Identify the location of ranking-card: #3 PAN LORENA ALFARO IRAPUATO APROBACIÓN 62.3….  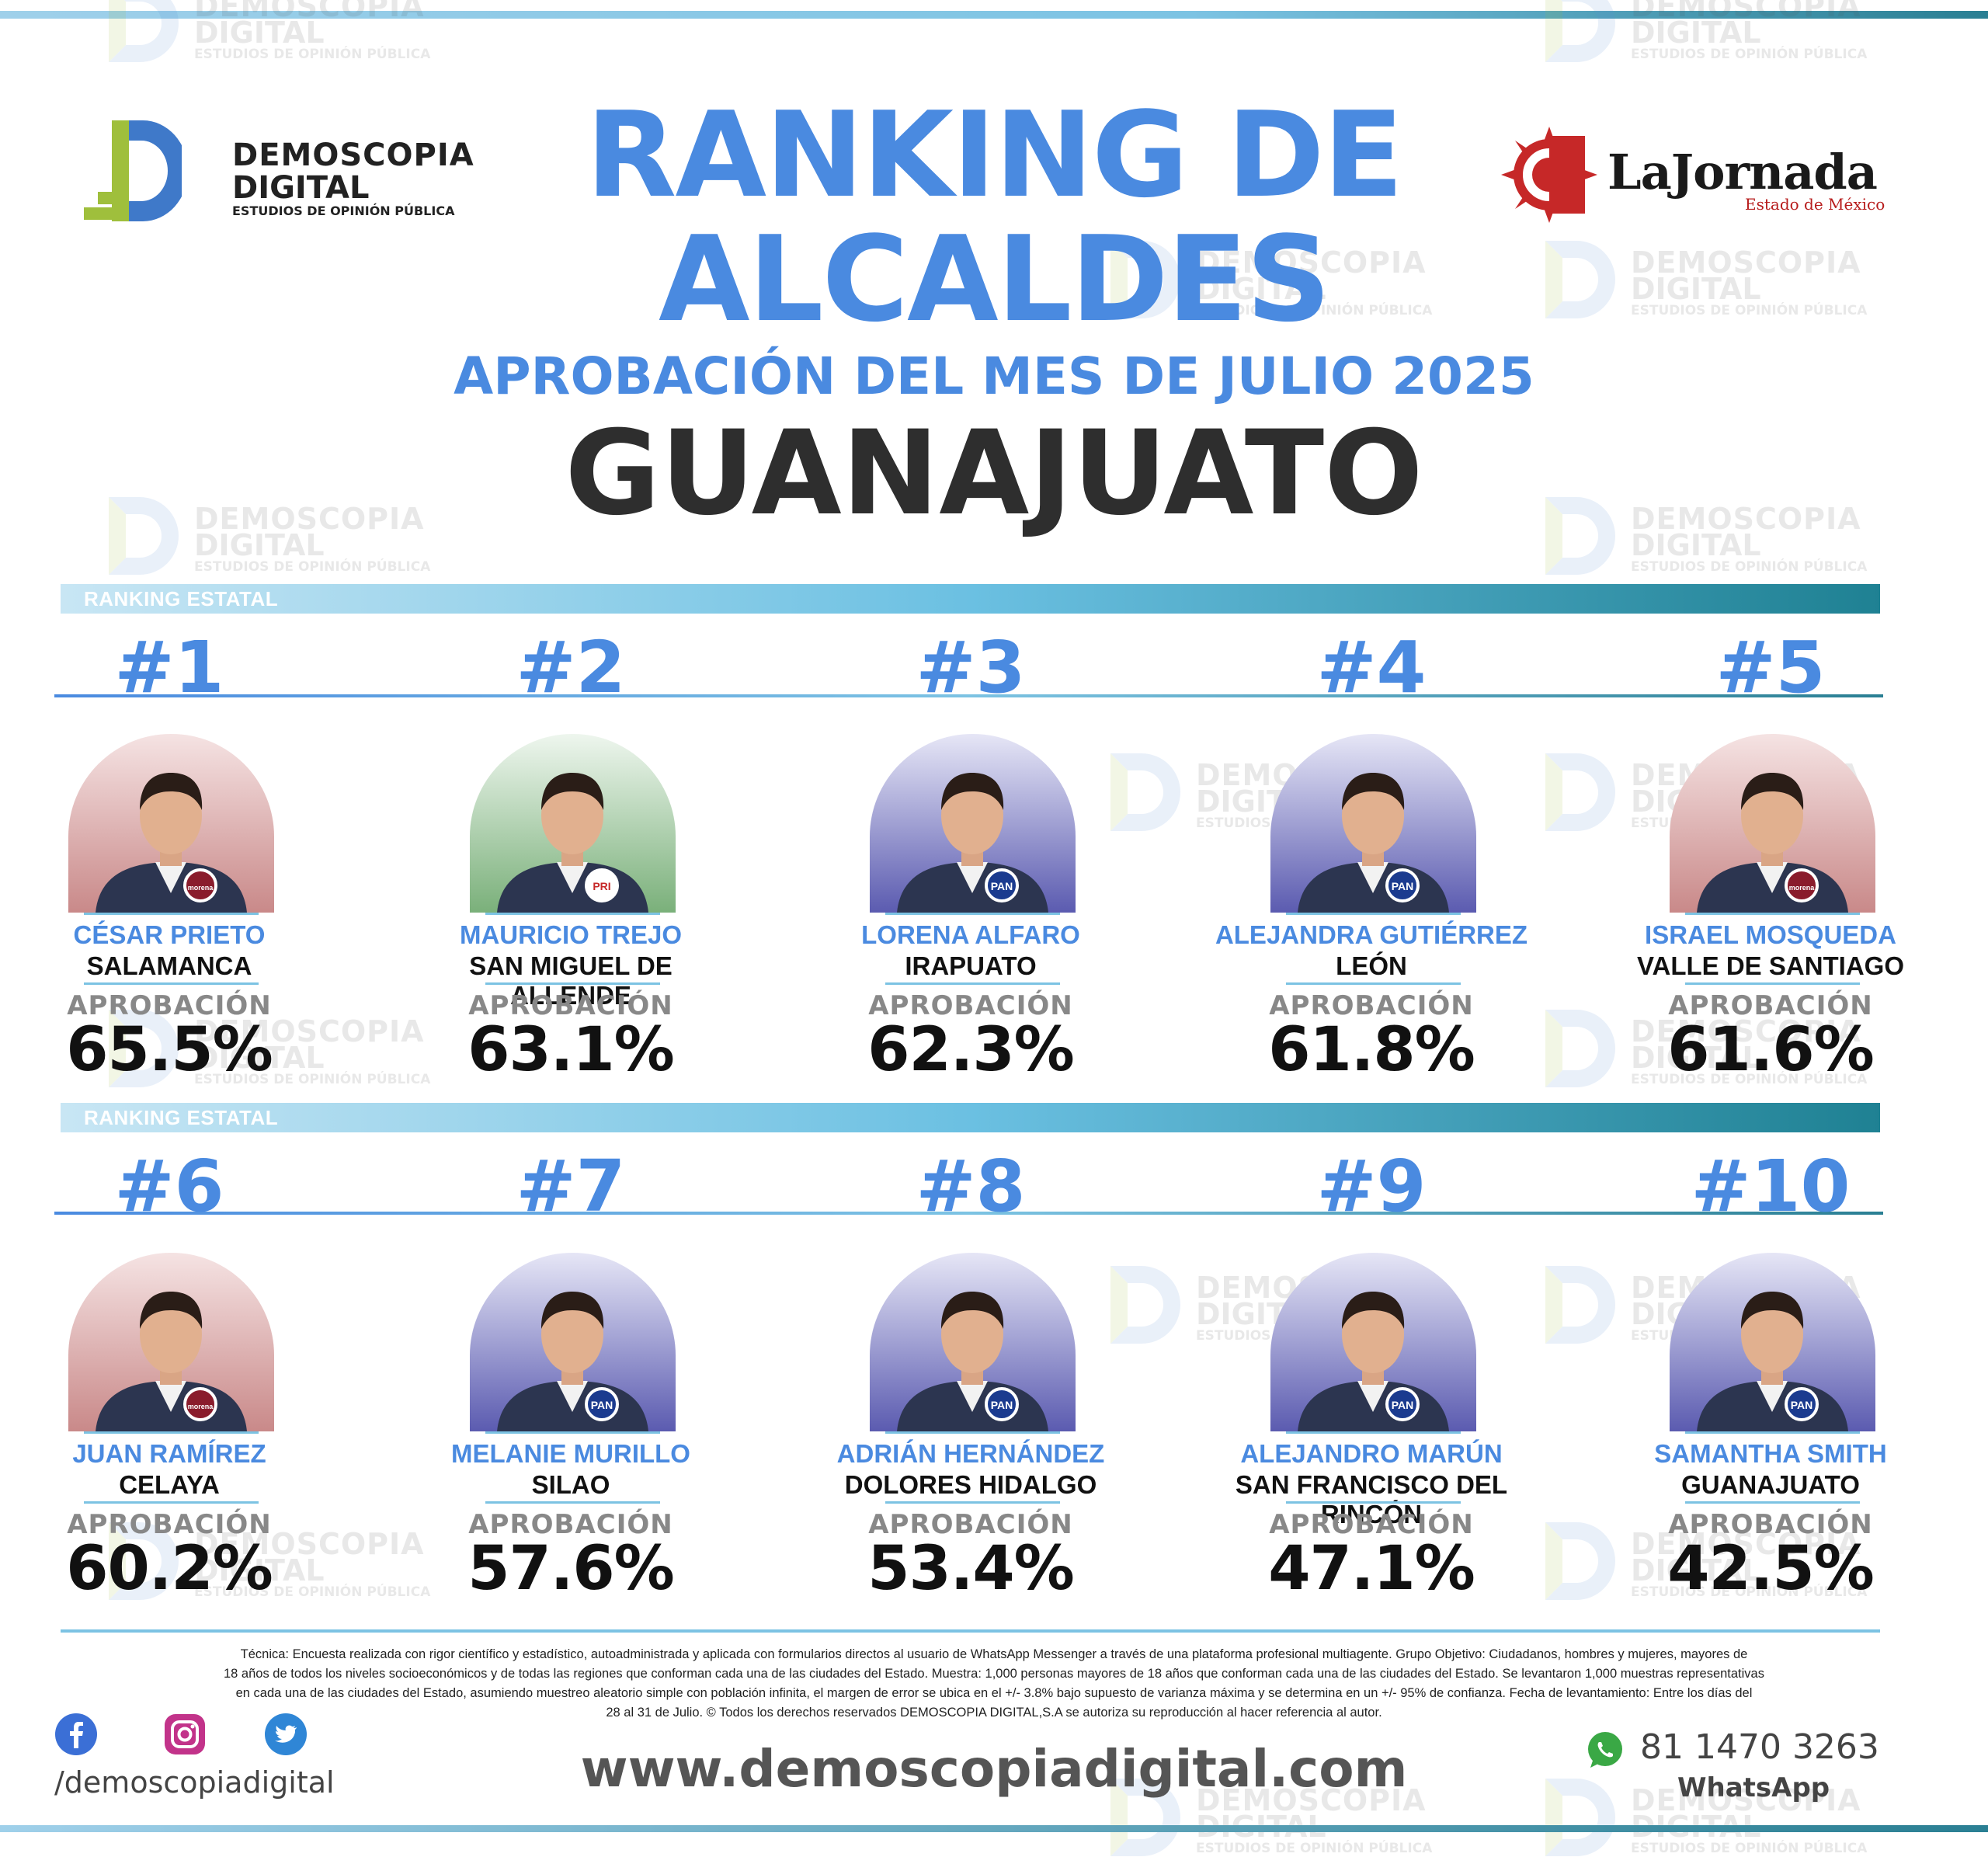
(970, 856).